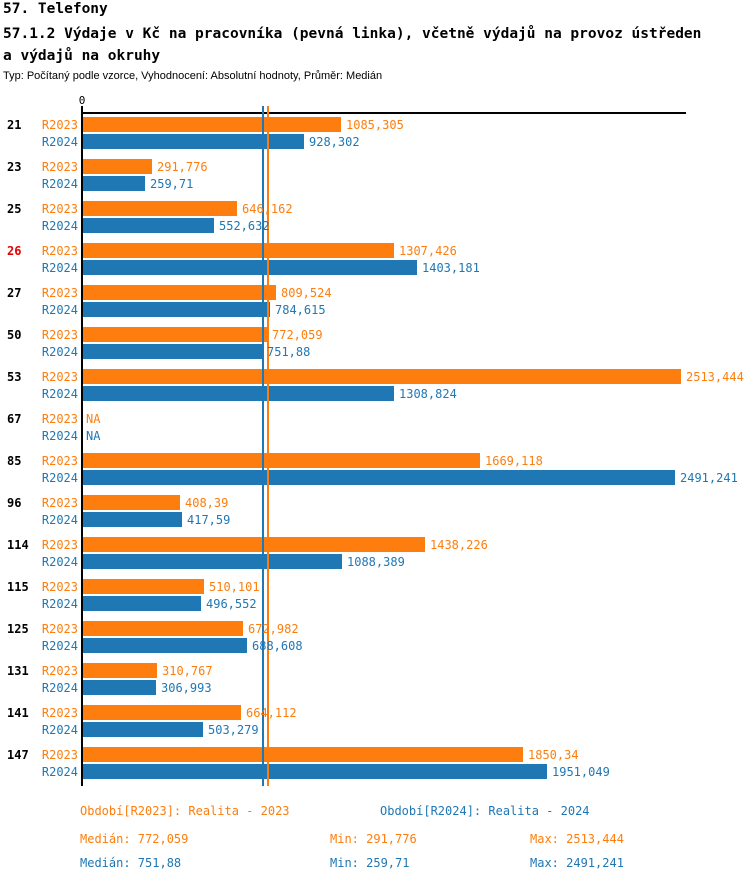 This screenshot has height=876, width=750. Describe the element at coordinates (268, 446) in the screenshot. I see `median-line-r2023` at that location.